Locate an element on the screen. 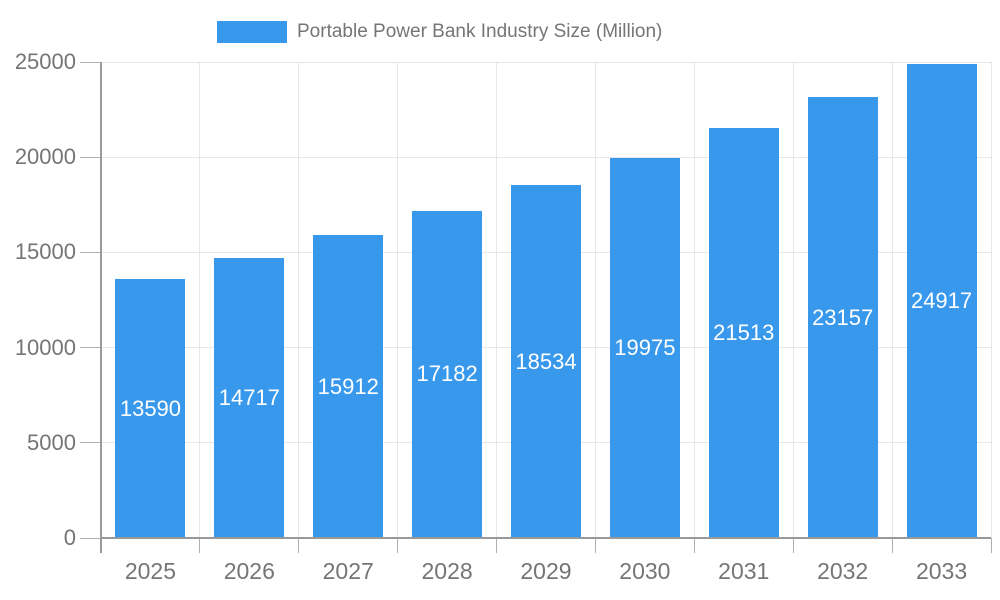 The width and height of the screenshot is (1000, 600). legend-swatch is located at coordinates (252, 32).